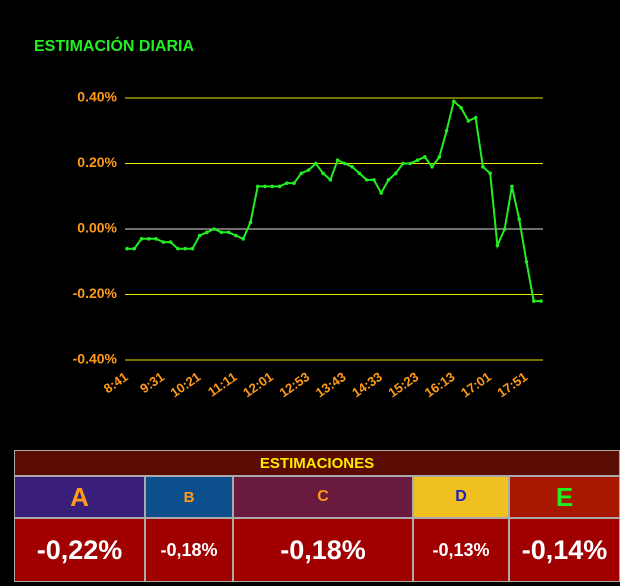 This screenshot has width=620, height=586. Describe the element at coordinates (114, 45) in the screenshot. I see `chart-title: ESTIMACIÓN DIARIA` at that location.